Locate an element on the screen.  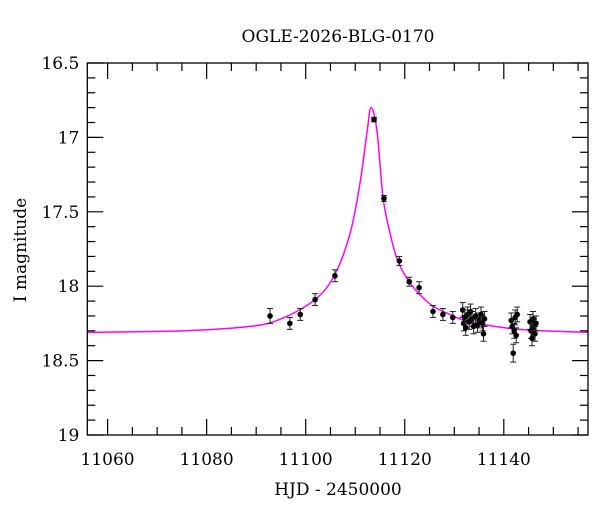
x-tick-label: 11100 is located at coordinates (306, 460).